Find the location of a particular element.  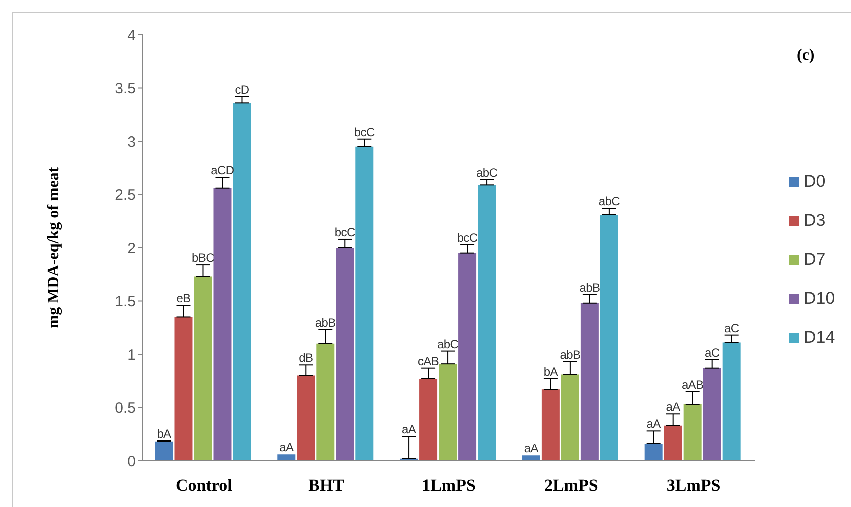

data-label: eB is located at coordinates (184, 299).